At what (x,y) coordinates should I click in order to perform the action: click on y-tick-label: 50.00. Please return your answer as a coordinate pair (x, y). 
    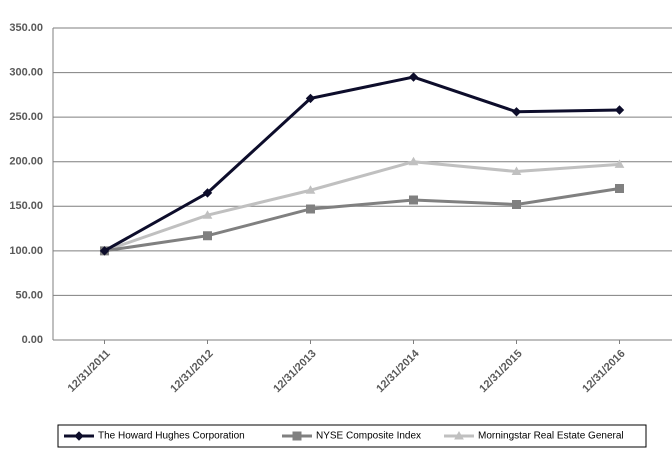
    Looking at the image, I should click on (29, 295).